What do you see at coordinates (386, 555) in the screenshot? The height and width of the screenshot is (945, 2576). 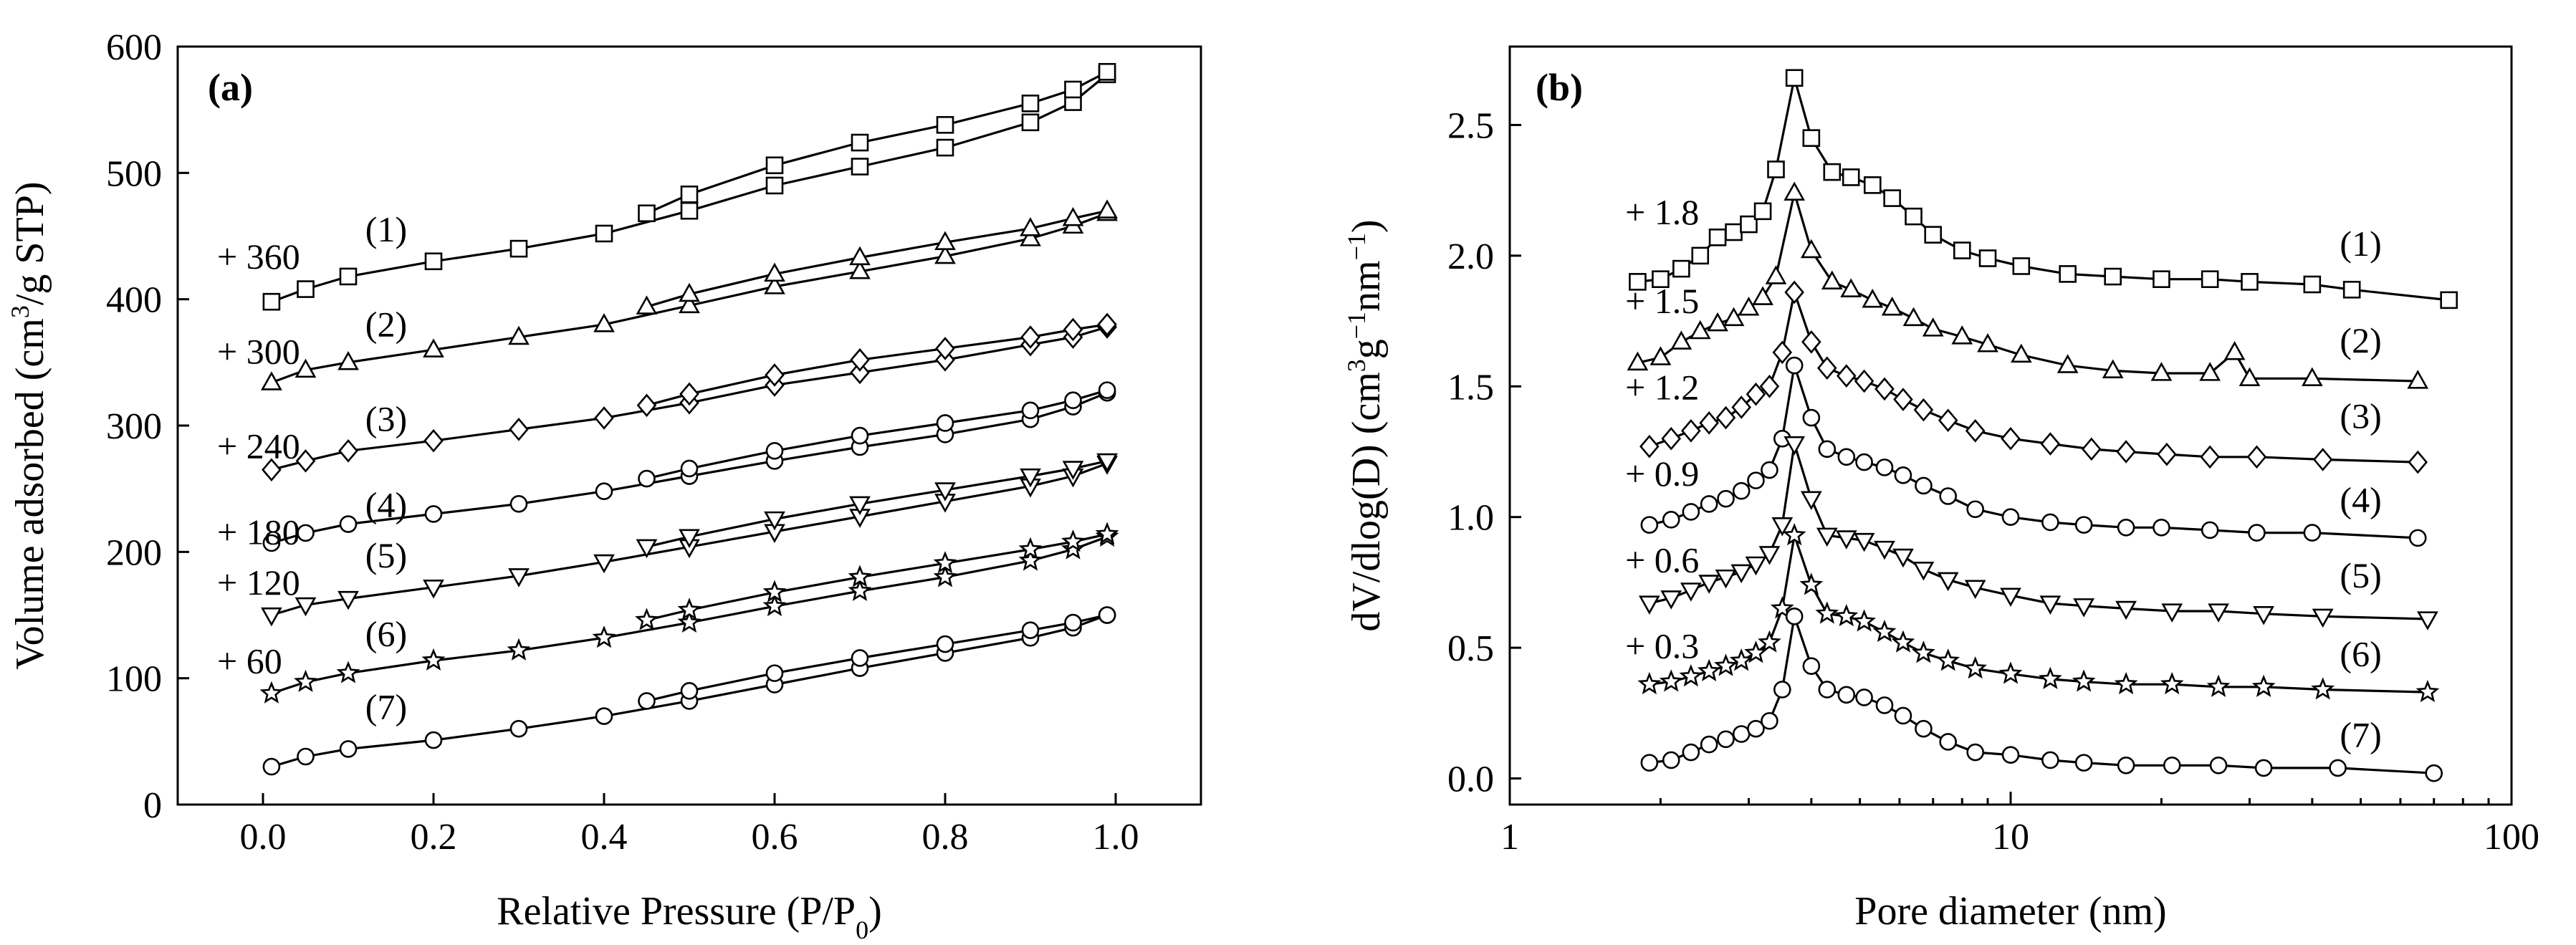 I see `panel-a-series-label: (5)` at bounding box center [386, 555].